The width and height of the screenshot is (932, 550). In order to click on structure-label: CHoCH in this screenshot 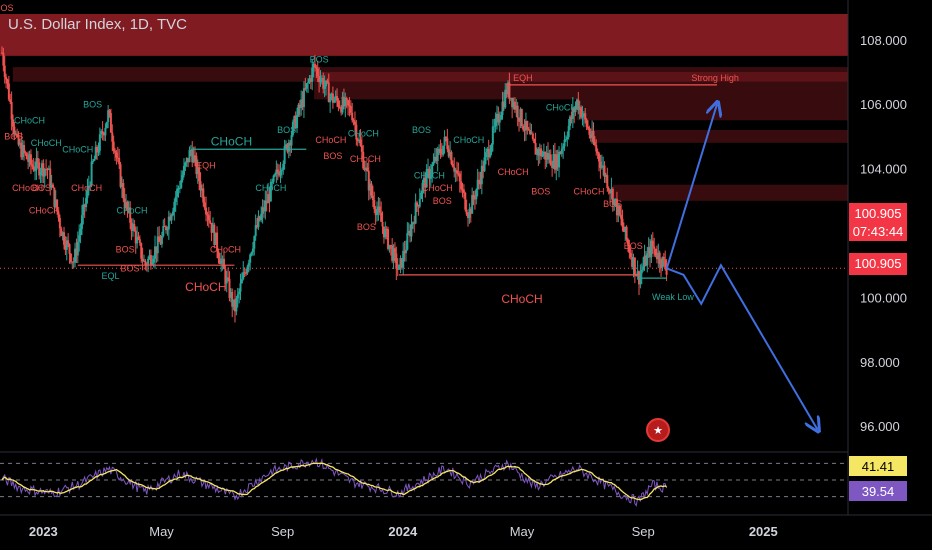, I will do `click(205, 287)`.